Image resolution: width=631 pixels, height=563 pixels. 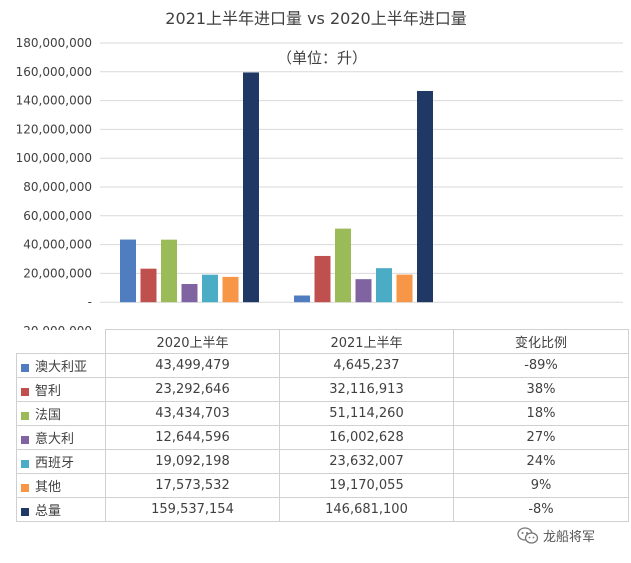 I want to click on table-corner, so click(x=61, y=341).